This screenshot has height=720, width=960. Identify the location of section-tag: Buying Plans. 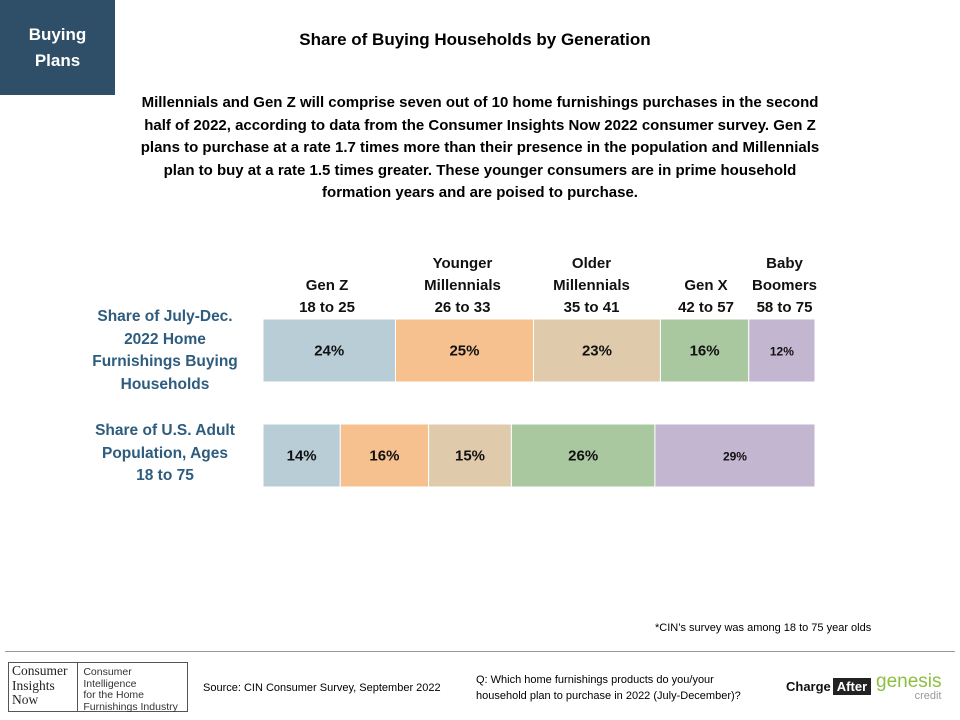
(57, 47).